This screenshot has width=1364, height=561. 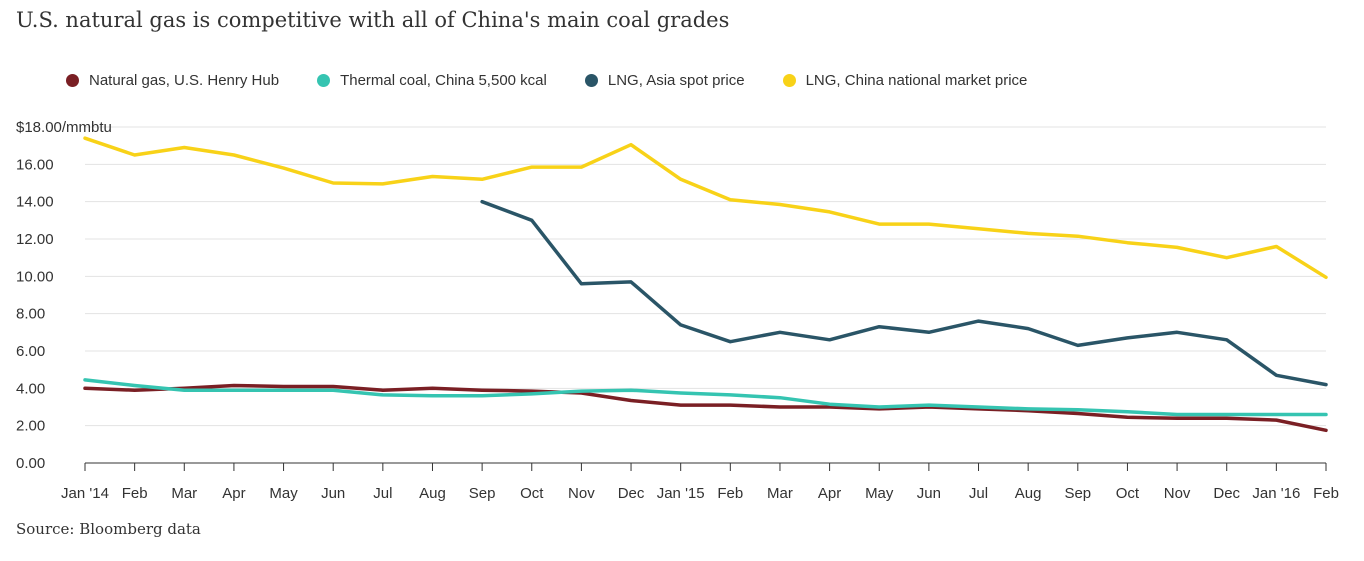 I want to click on legend-item-henry-hub: Natural gas, U.S. Henry Hub, so click(x=172, y=80).